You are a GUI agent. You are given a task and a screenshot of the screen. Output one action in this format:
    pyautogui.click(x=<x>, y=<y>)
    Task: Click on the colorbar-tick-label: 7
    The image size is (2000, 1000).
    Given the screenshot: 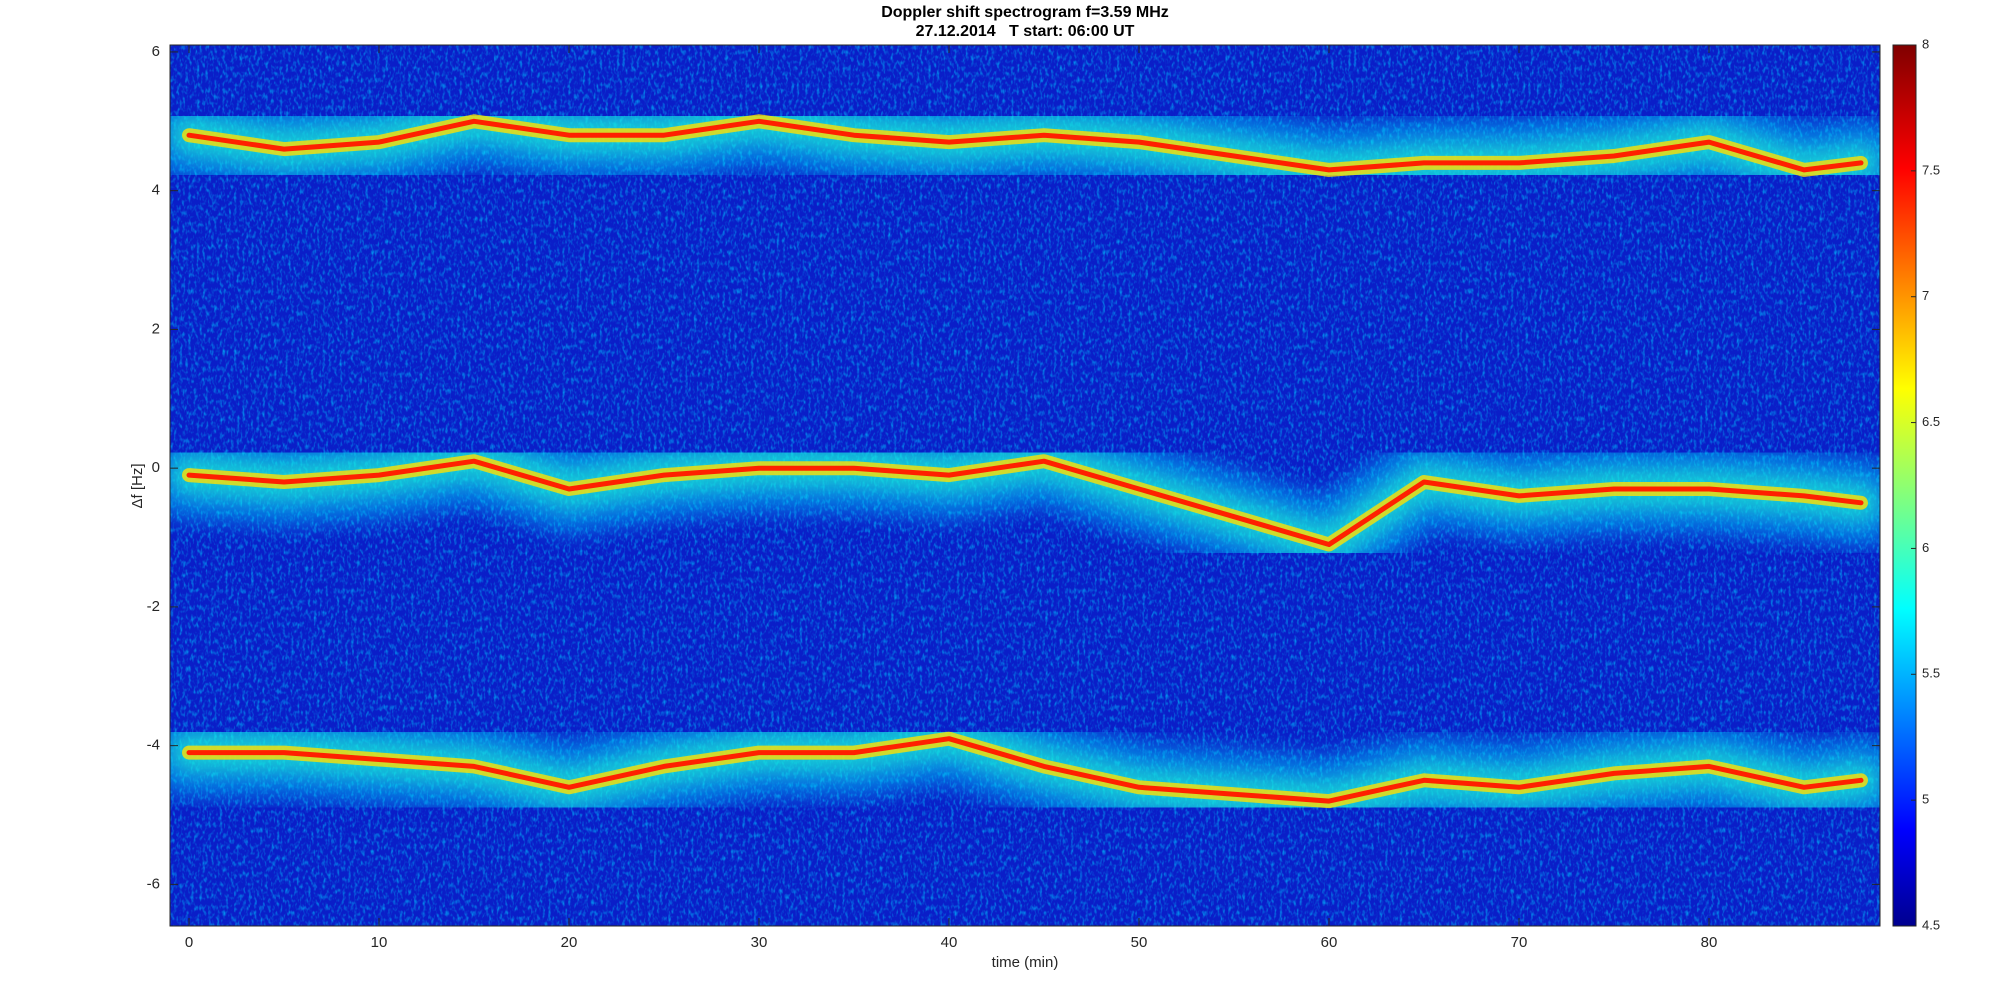 What is the action you would take?
    pyautogui.click(x=1925, y=295)
    